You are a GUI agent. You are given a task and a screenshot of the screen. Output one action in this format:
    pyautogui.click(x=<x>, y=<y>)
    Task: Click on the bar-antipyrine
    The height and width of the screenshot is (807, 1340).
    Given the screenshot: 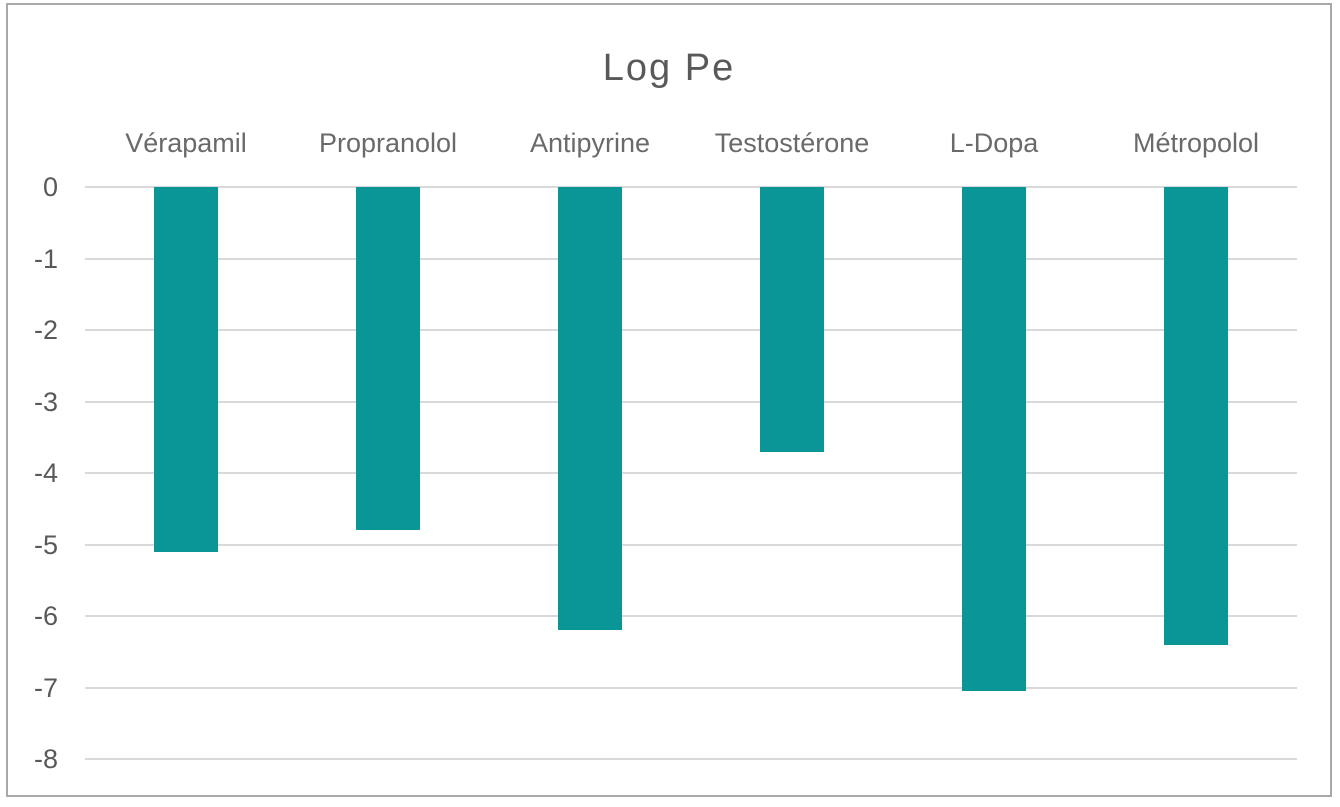 What is the action you would take?
    pyautogui.click(x=590, y=409)
    